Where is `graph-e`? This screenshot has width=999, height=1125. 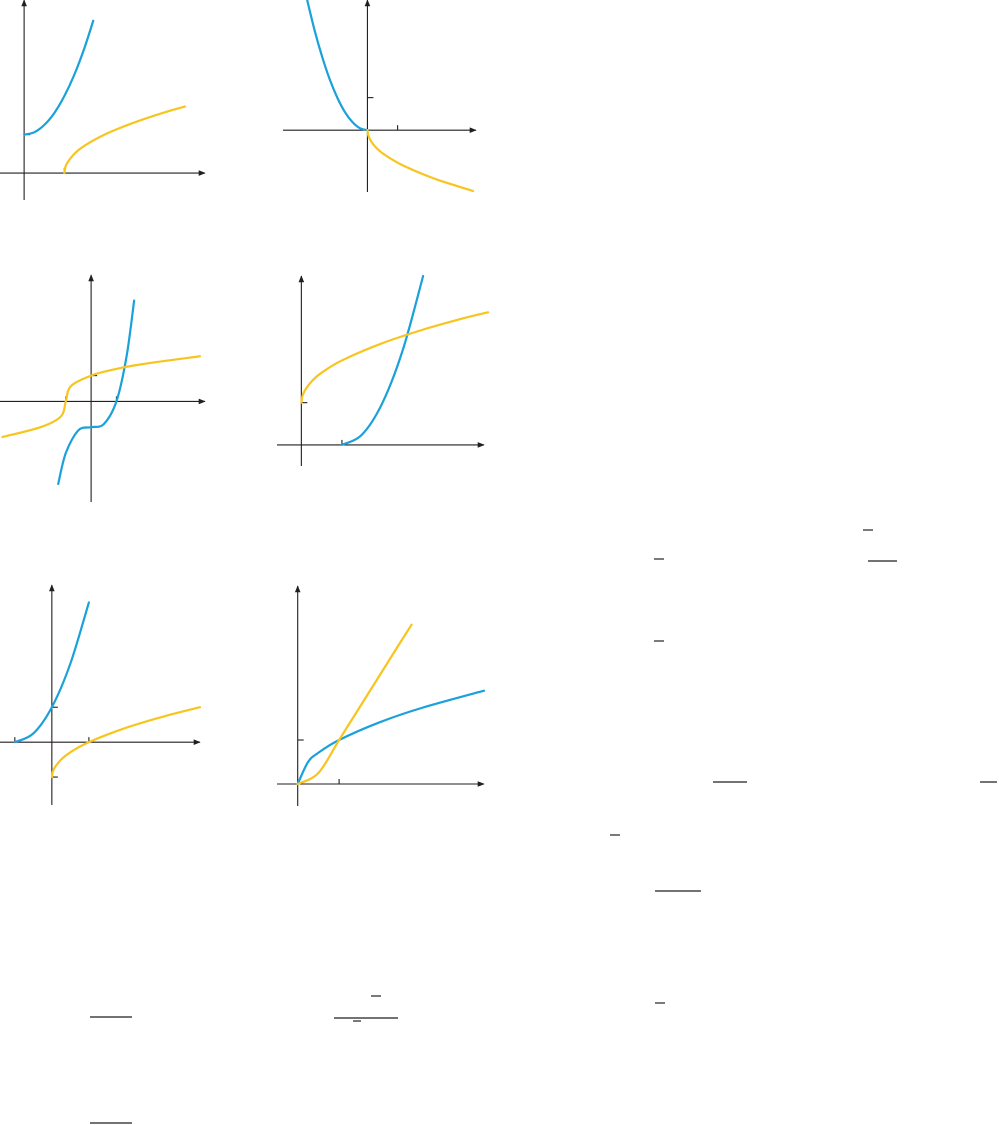
graph-e is located at coordinates (101, 694).